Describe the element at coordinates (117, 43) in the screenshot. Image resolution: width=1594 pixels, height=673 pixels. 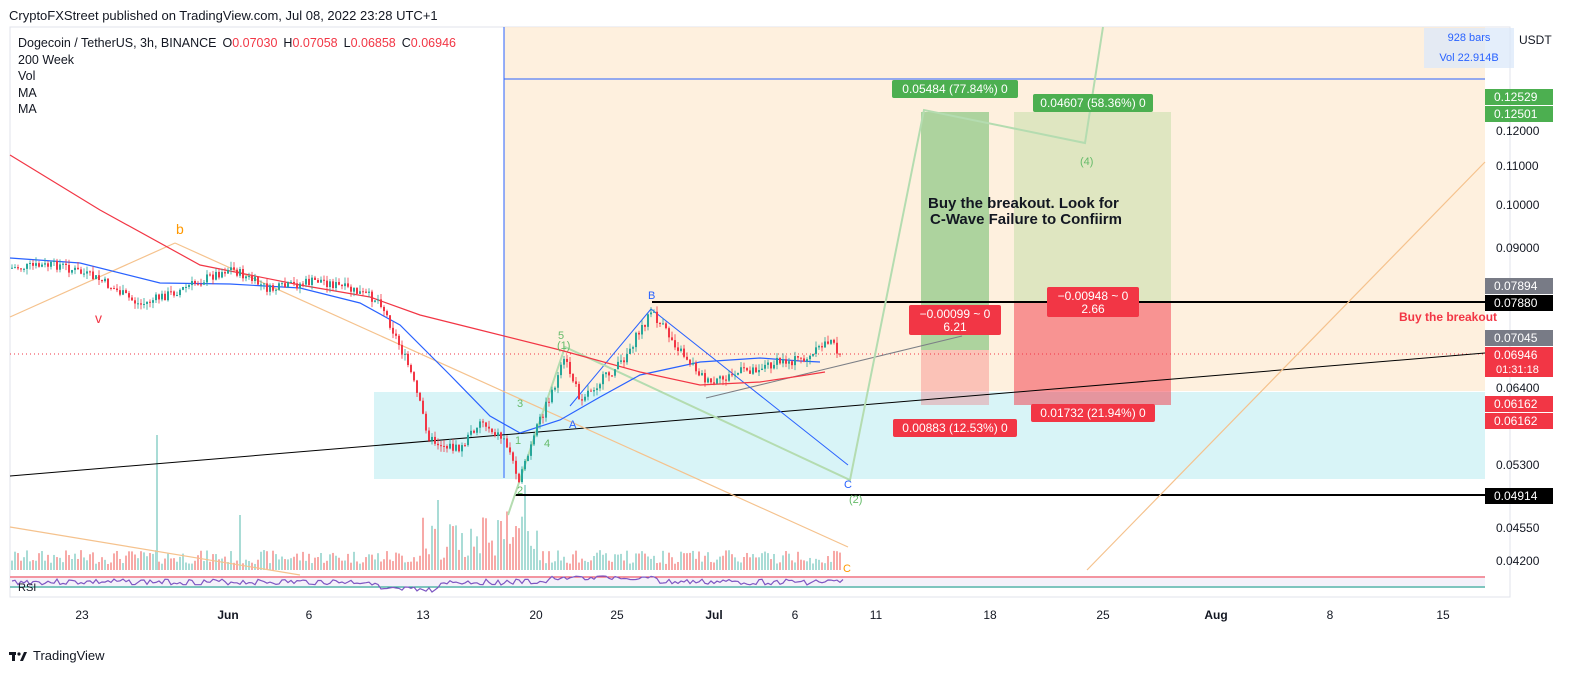
I see `symbol-name: Dogecoin / TetherUS, 3h, BINANCE` at that location.